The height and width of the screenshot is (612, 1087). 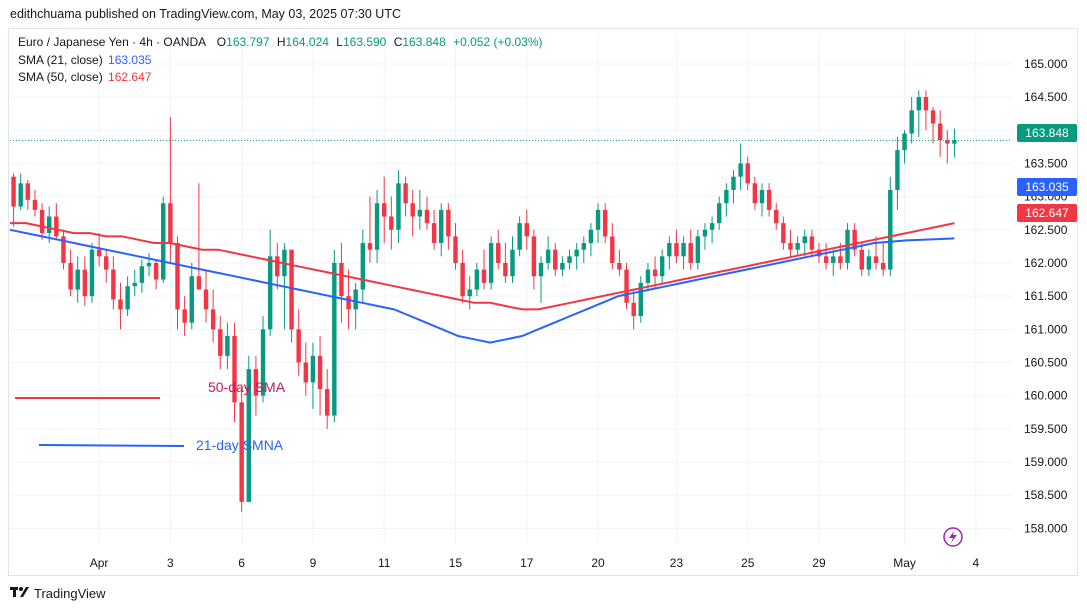 What do you see at coordinates (1046, 462) in the screenshot?
I see `y-tick-label: 159.000` at bounding box center [1046, 462].